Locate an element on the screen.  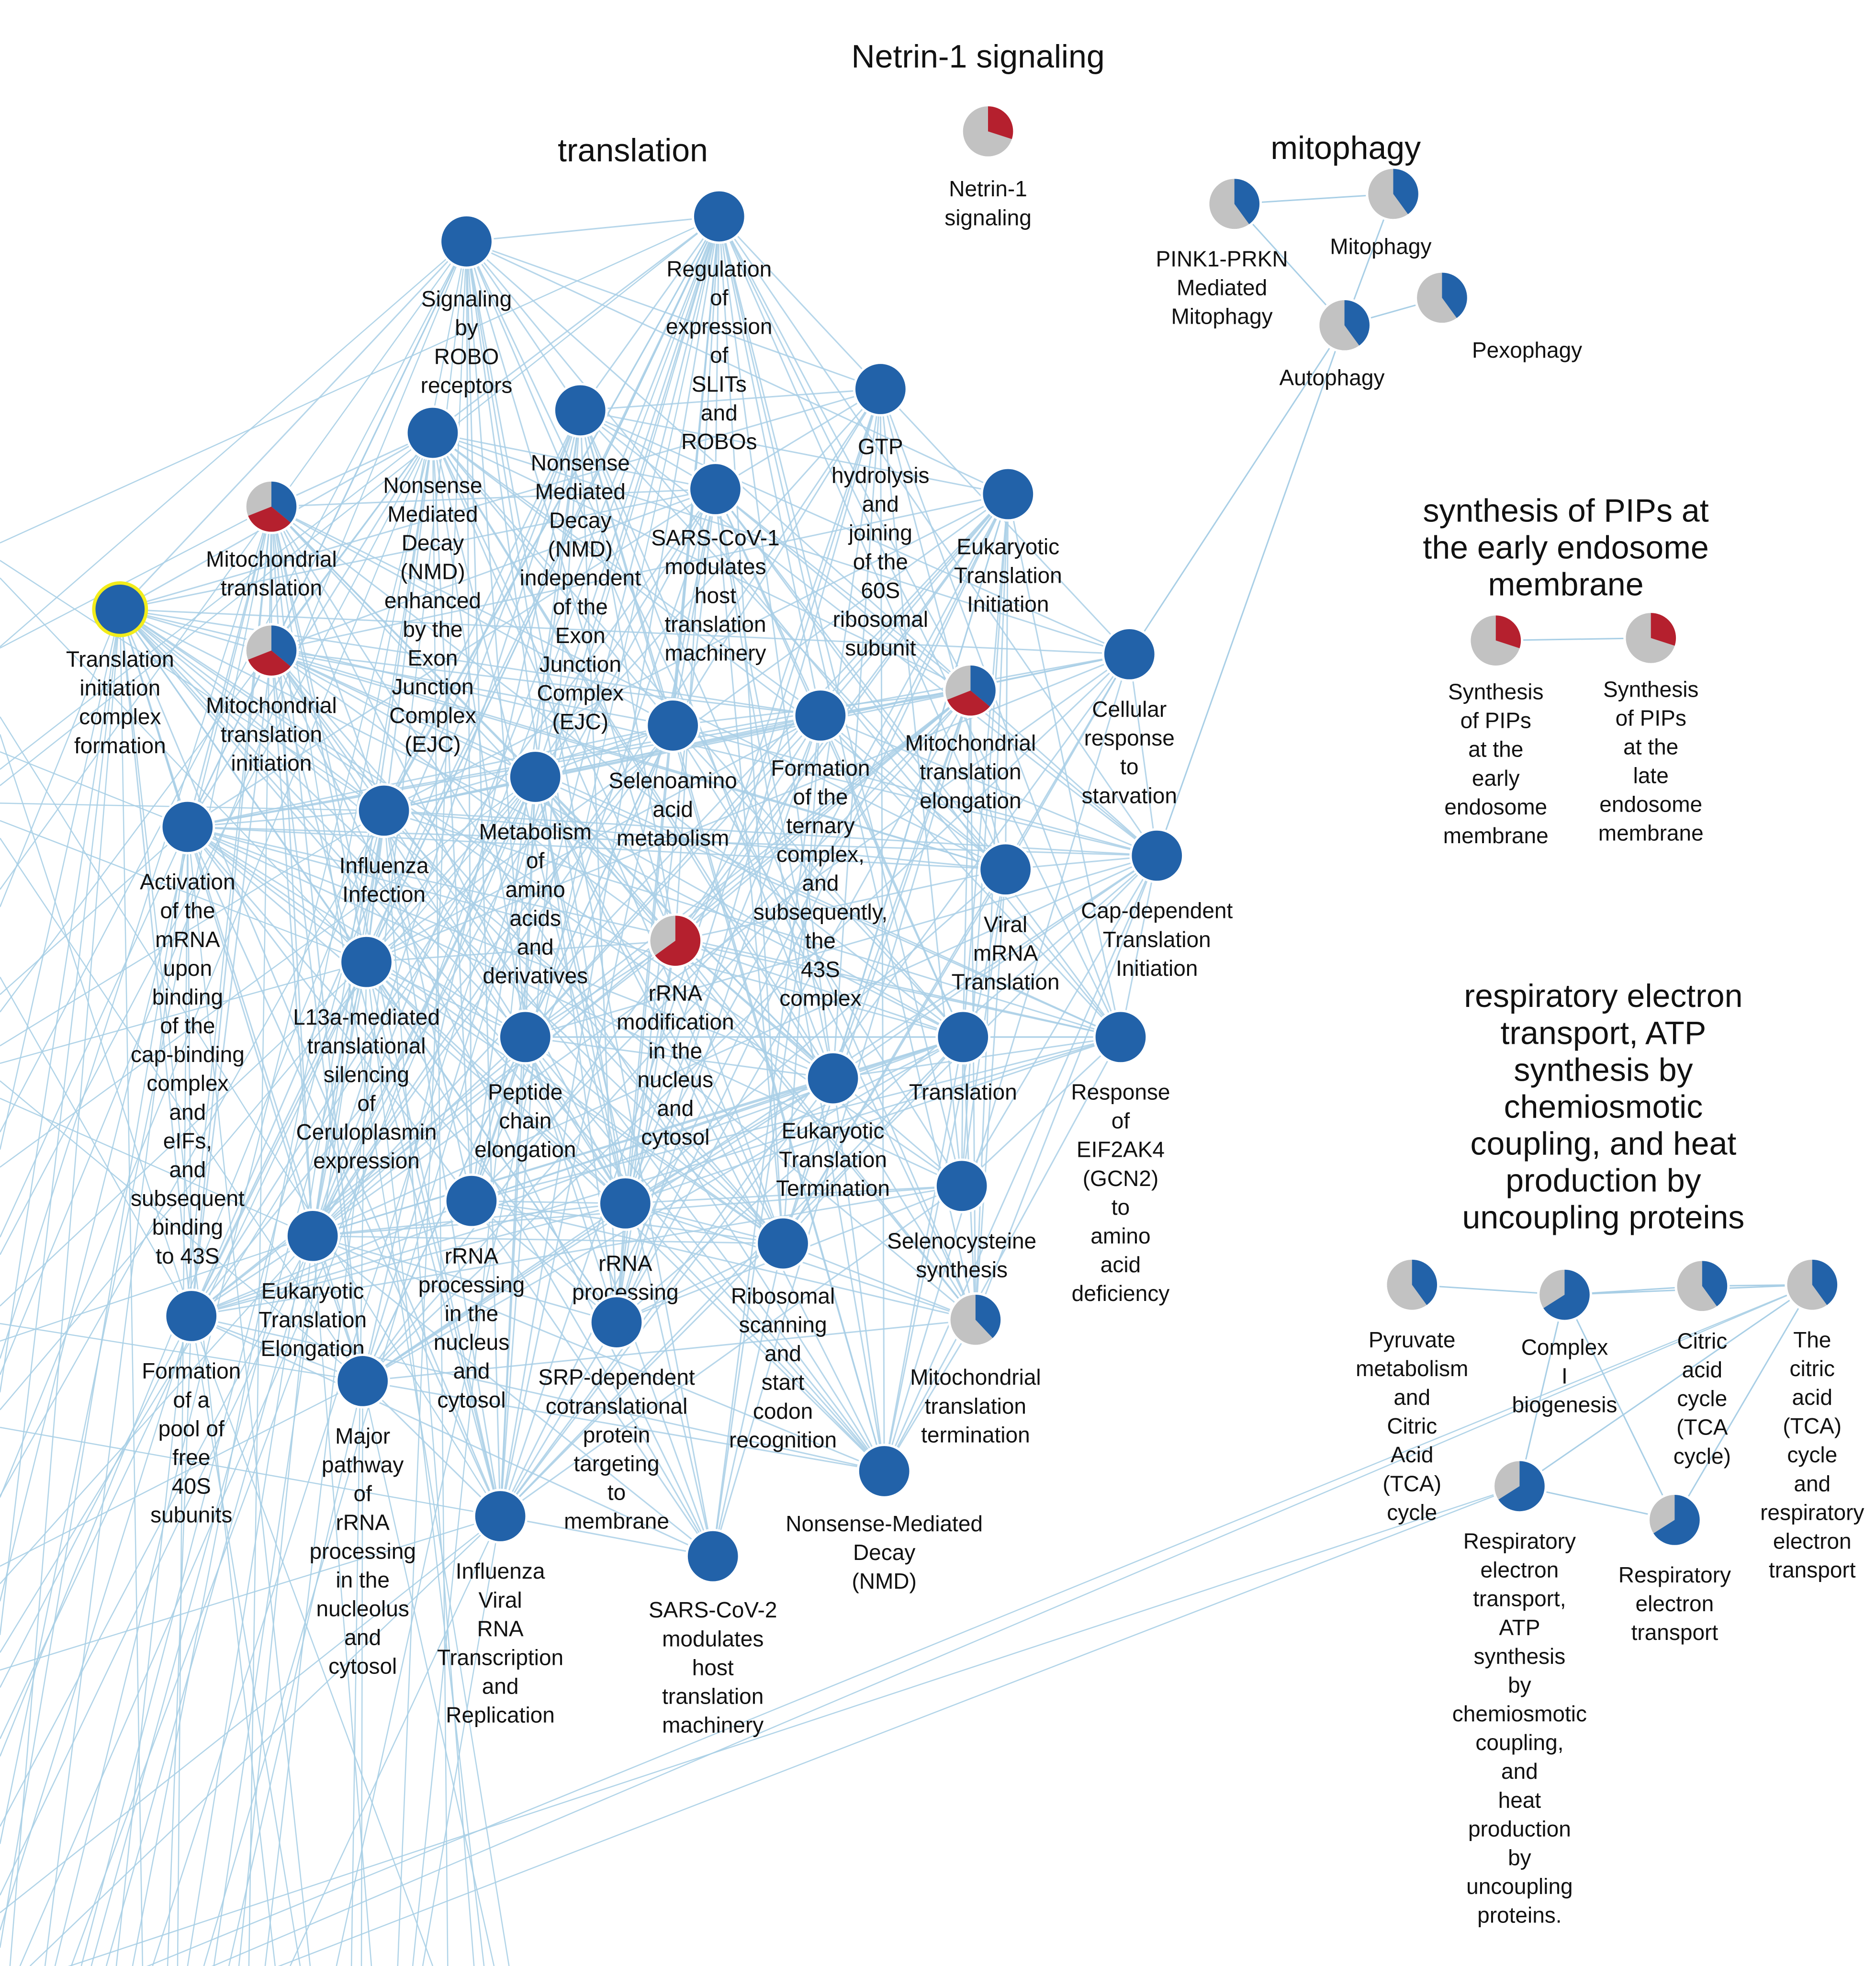
edge-influenza-viral_mrna is located at coordinates (694, 840).